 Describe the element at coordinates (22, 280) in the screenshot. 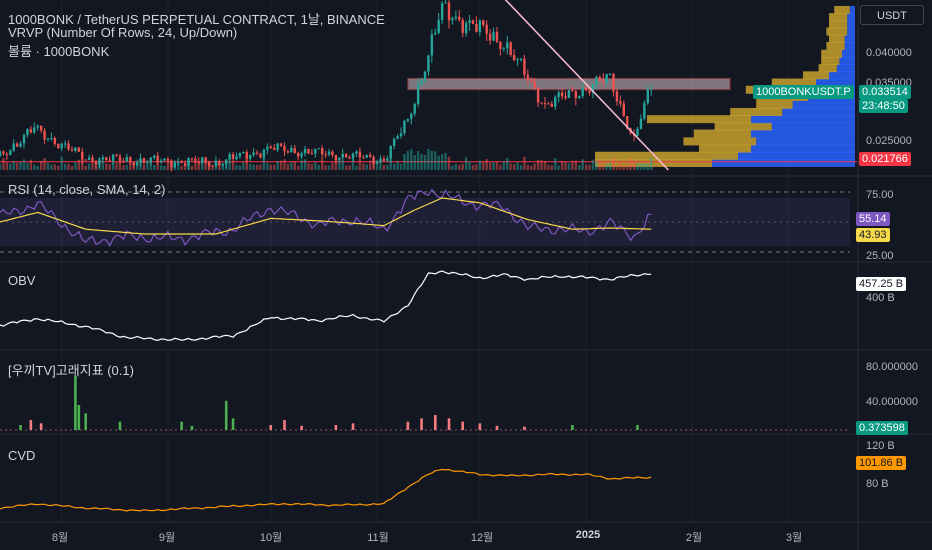

I see `obv-title: OBV` at that location.